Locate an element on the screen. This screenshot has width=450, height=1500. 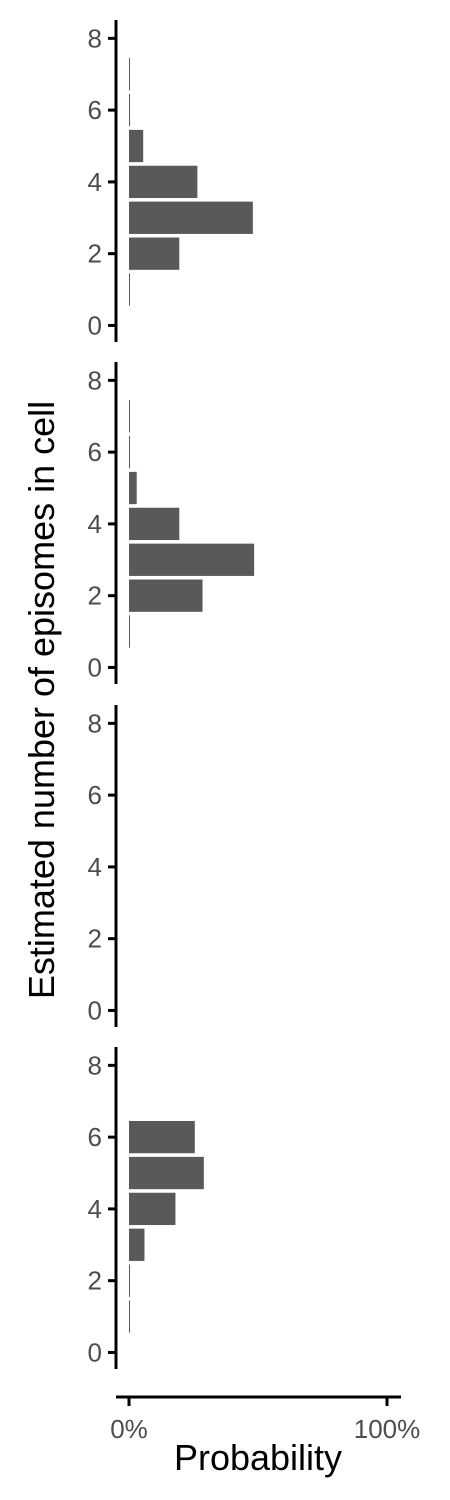
y-axis-title: Estimated number of episomes in cell is located at coordinates (41, 700).